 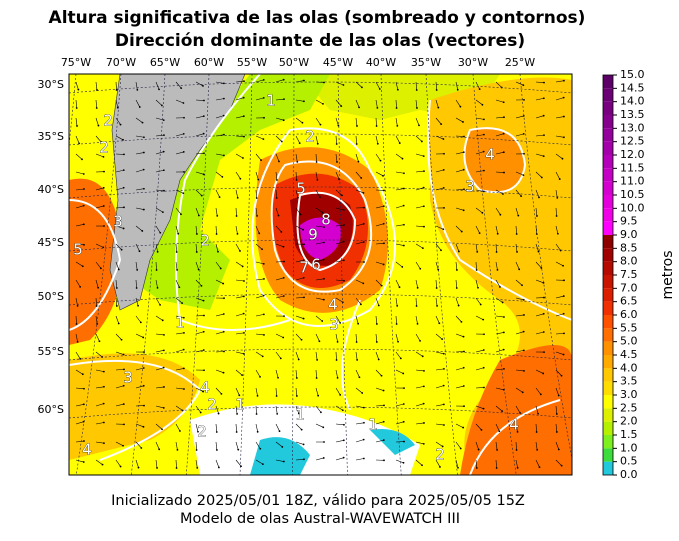 I want to click on contour-label: 1, so click(x=300, y=415).